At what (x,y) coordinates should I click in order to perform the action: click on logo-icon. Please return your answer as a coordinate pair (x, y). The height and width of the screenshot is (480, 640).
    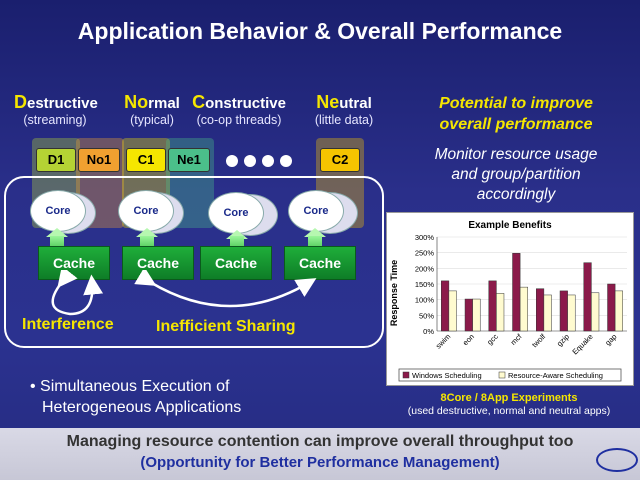
    Looking at the image, I should click on (617, 460).